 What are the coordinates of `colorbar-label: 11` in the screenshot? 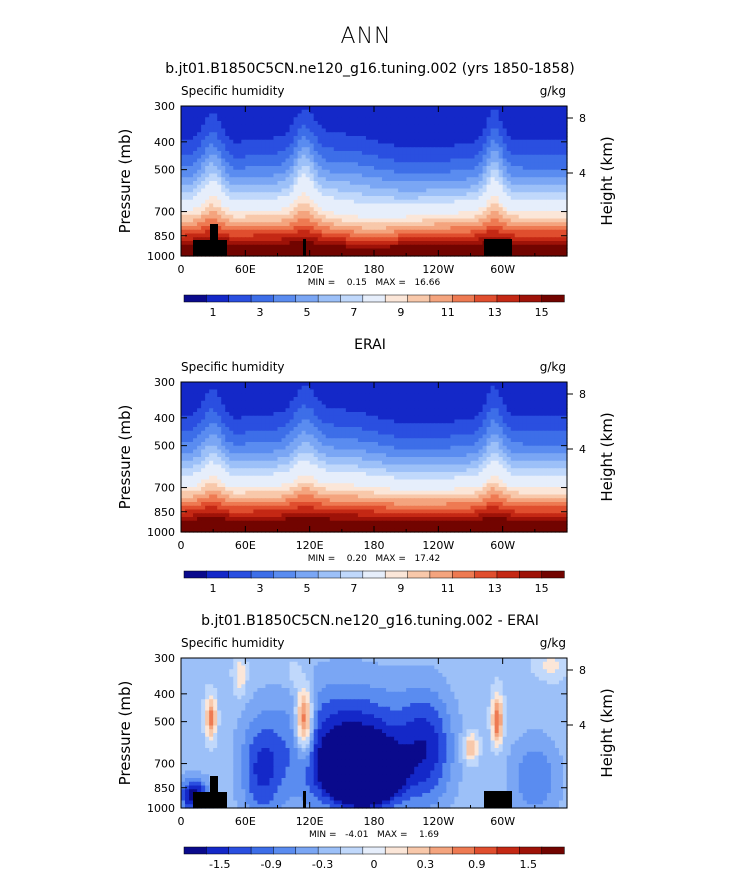 It's located at (448, 312).